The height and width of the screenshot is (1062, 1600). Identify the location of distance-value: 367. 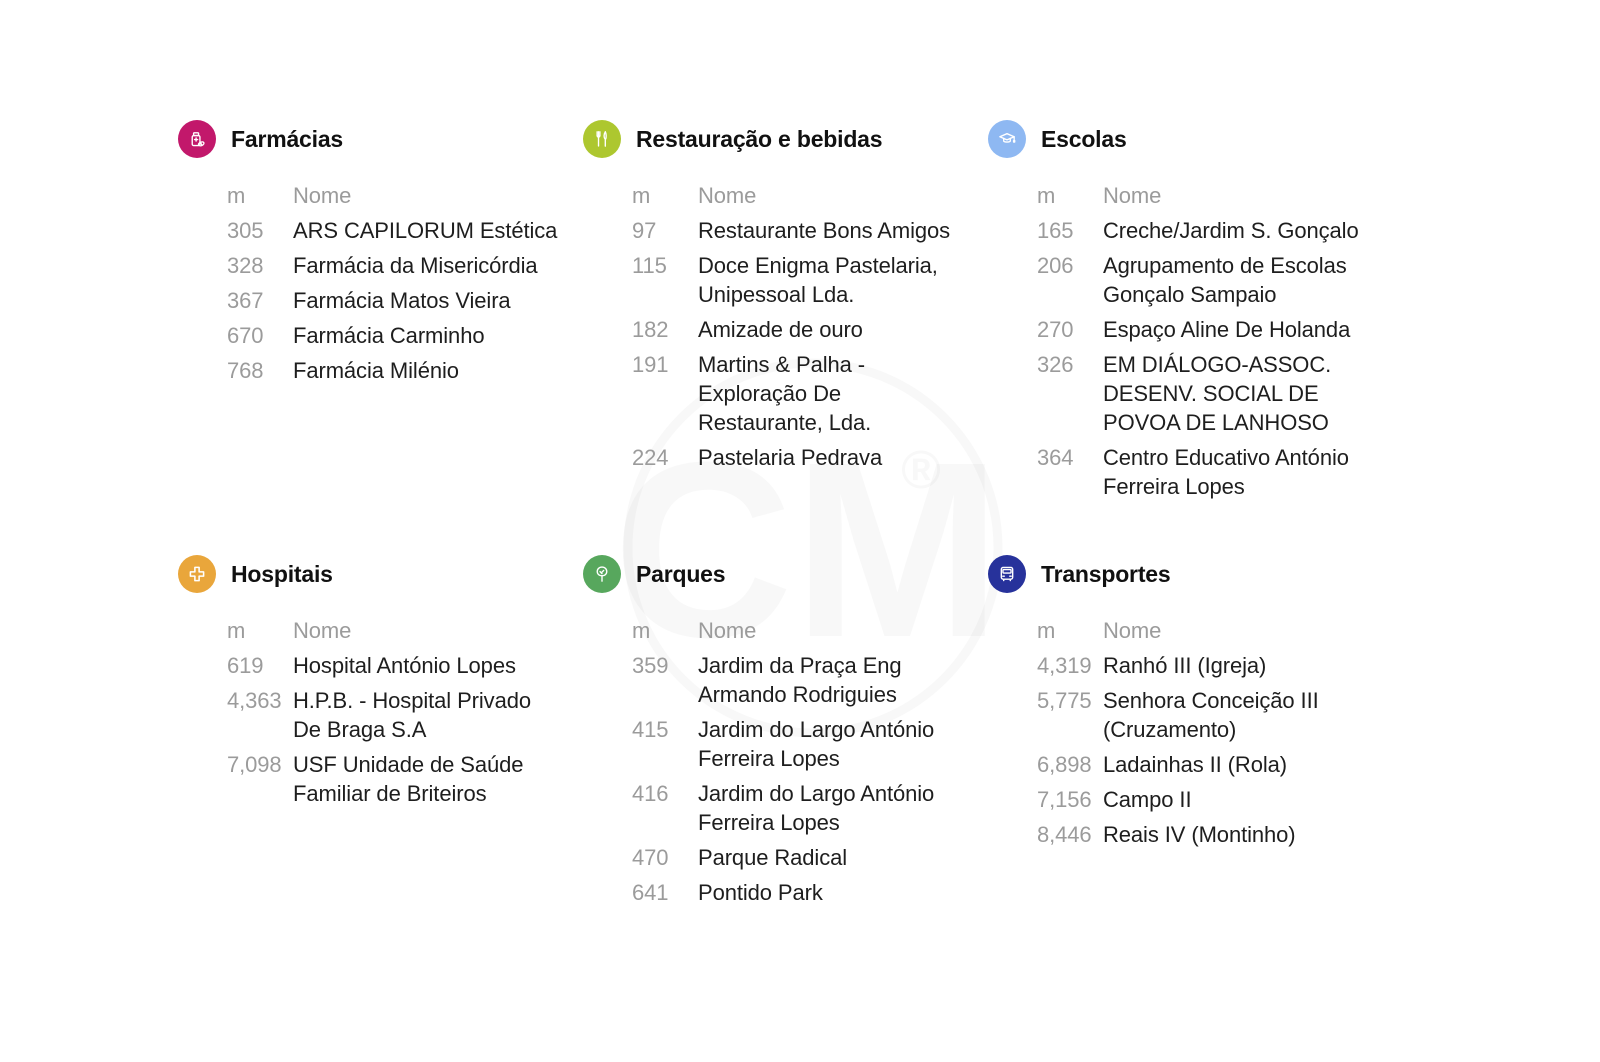
(245, 300).